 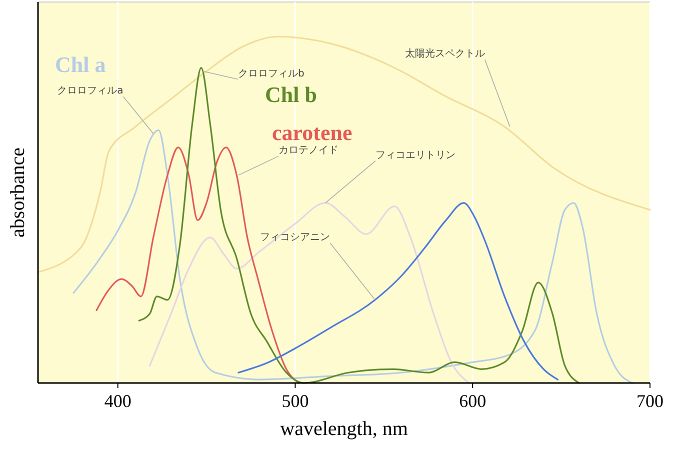 What do you see at coordinates (444, 54) in the screenshot?
I see `annotation: 太陽光スペクトル` at bounding box center [444, 54].